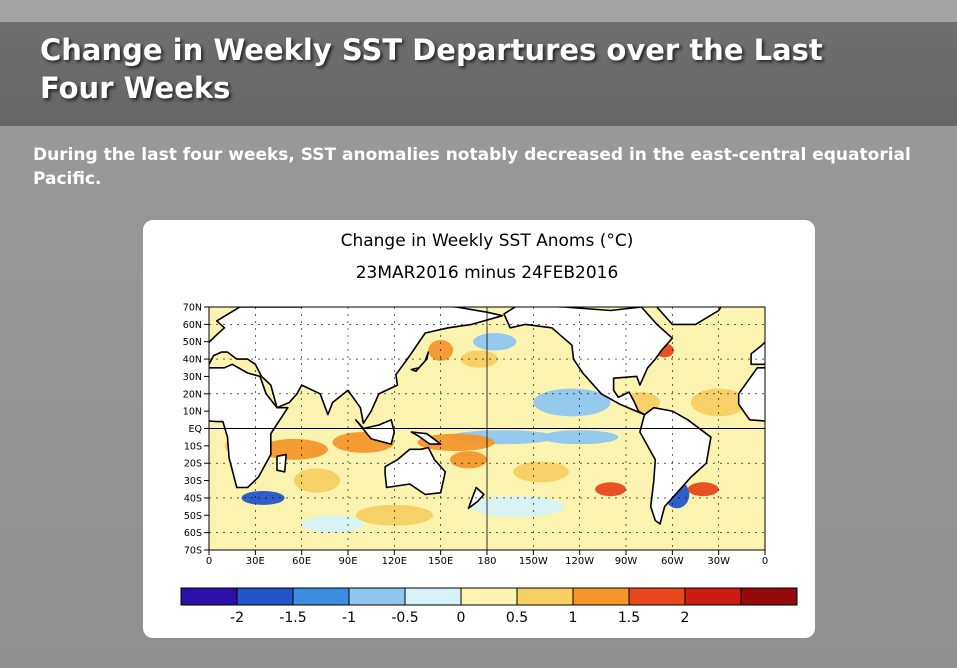  What do you see at coordinates (404, 618) in the screenshot?
I see `colorbar-label: -0.5` at bounding box center [404, 618].